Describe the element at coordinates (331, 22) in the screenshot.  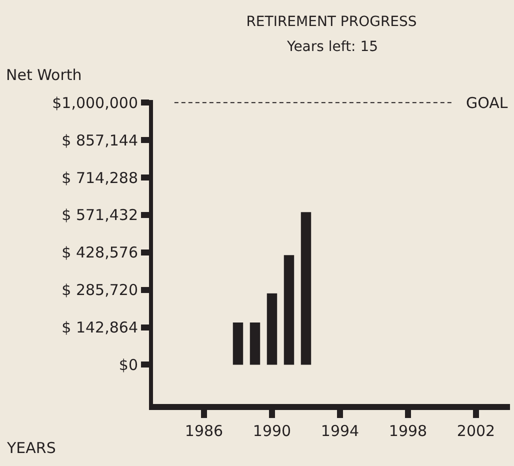
I see `chart-title: RETIREMENT PROGRESS` at that location.